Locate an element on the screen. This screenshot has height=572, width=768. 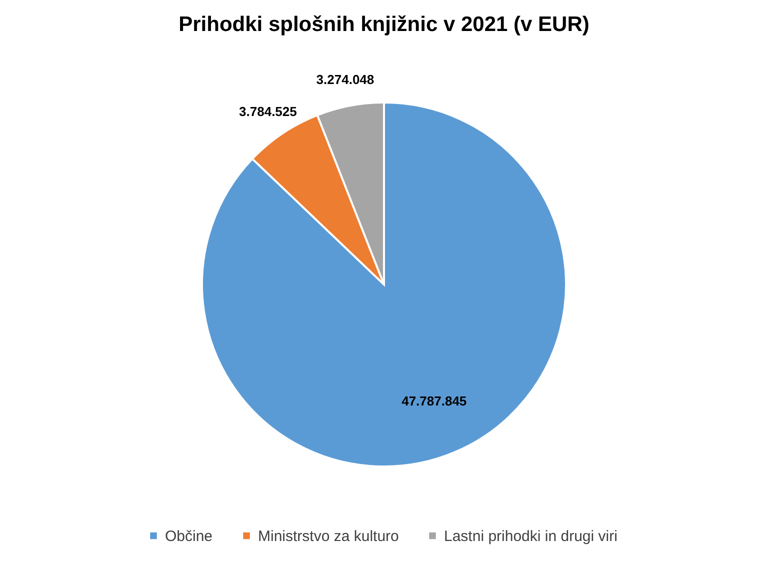
data-label: 3.784.525 is located at coordinates (268, 111).